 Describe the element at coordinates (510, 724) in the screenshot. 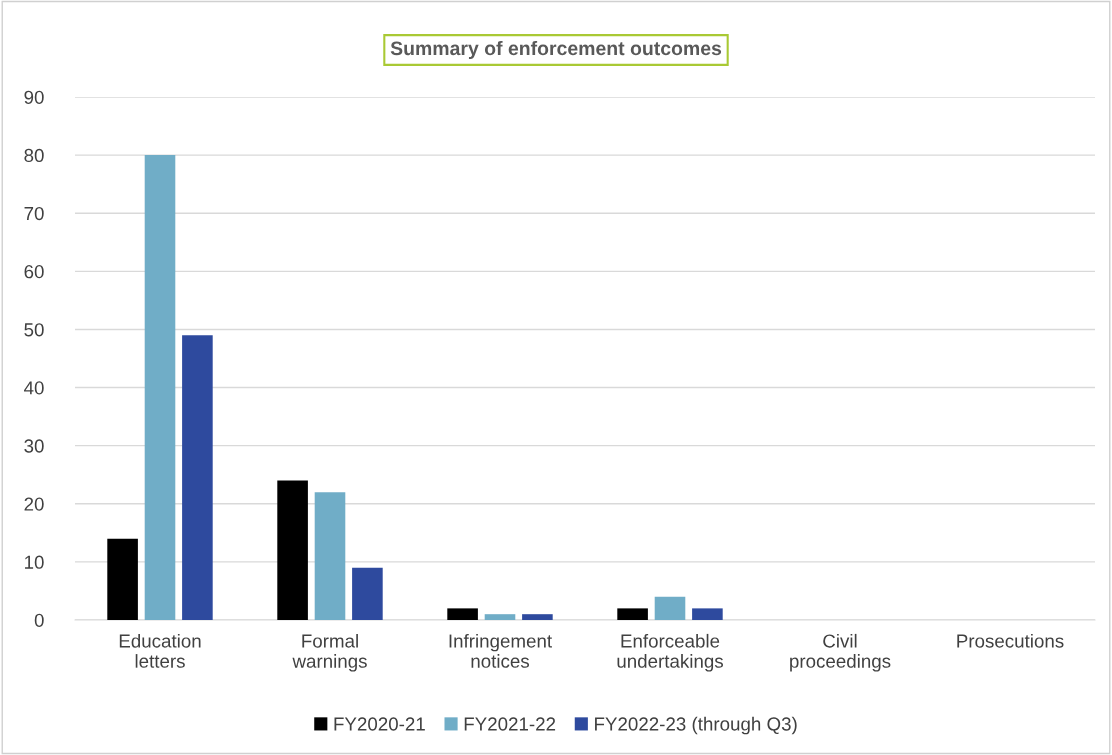

I see `legend-label: FY2021-22` at that location.